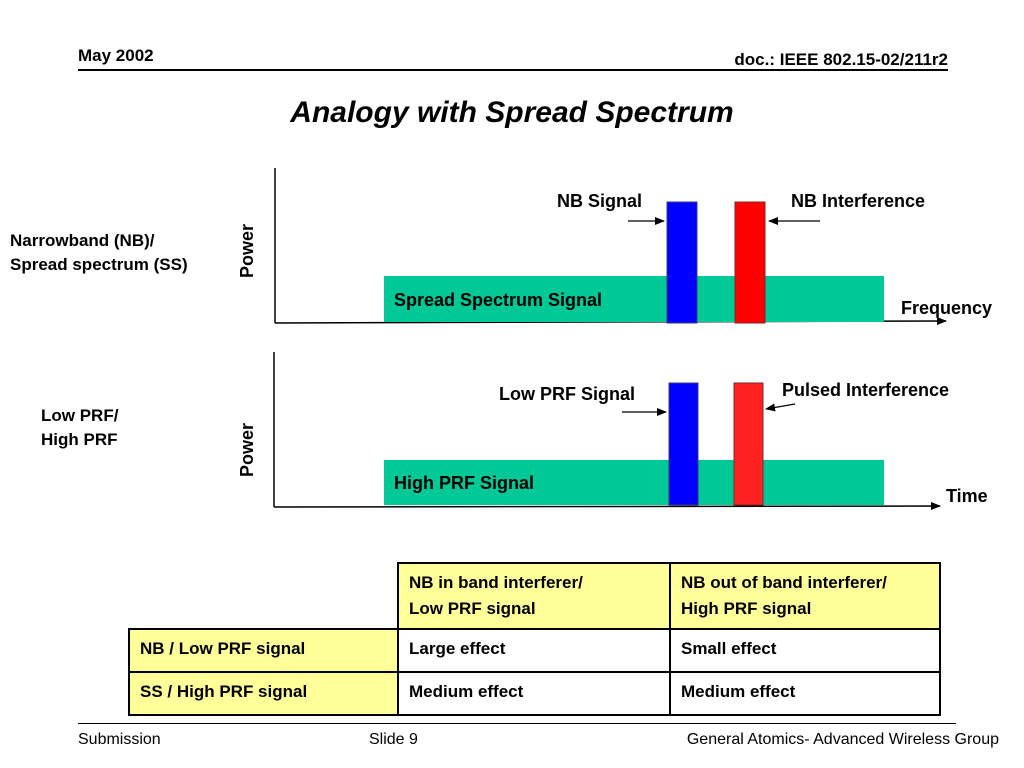 The height and width of the screenshot is (768, 1024). I want to click on table-cell: Small effect, so click(805, 650).